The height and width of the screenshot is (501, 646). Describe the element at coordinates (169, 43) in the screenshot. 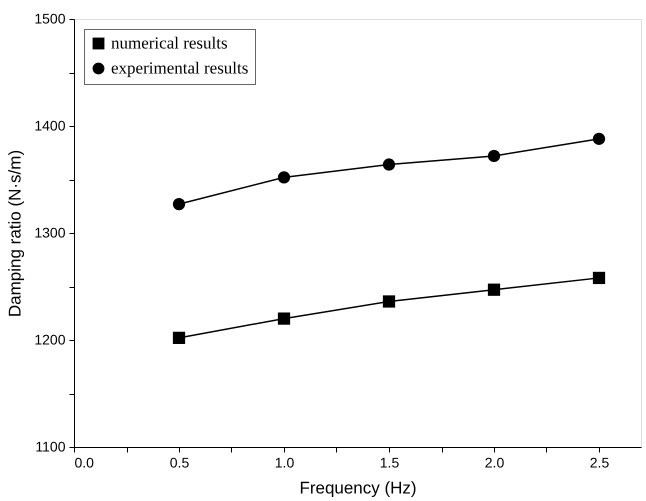

I see `legend-label: numerical results` at that location.